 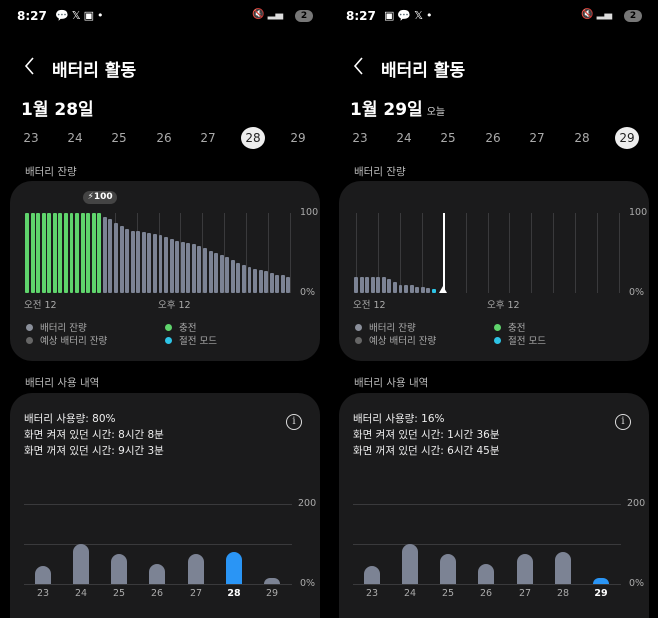 I want to click on status-time: 8:27, so click(x=361, y=16).